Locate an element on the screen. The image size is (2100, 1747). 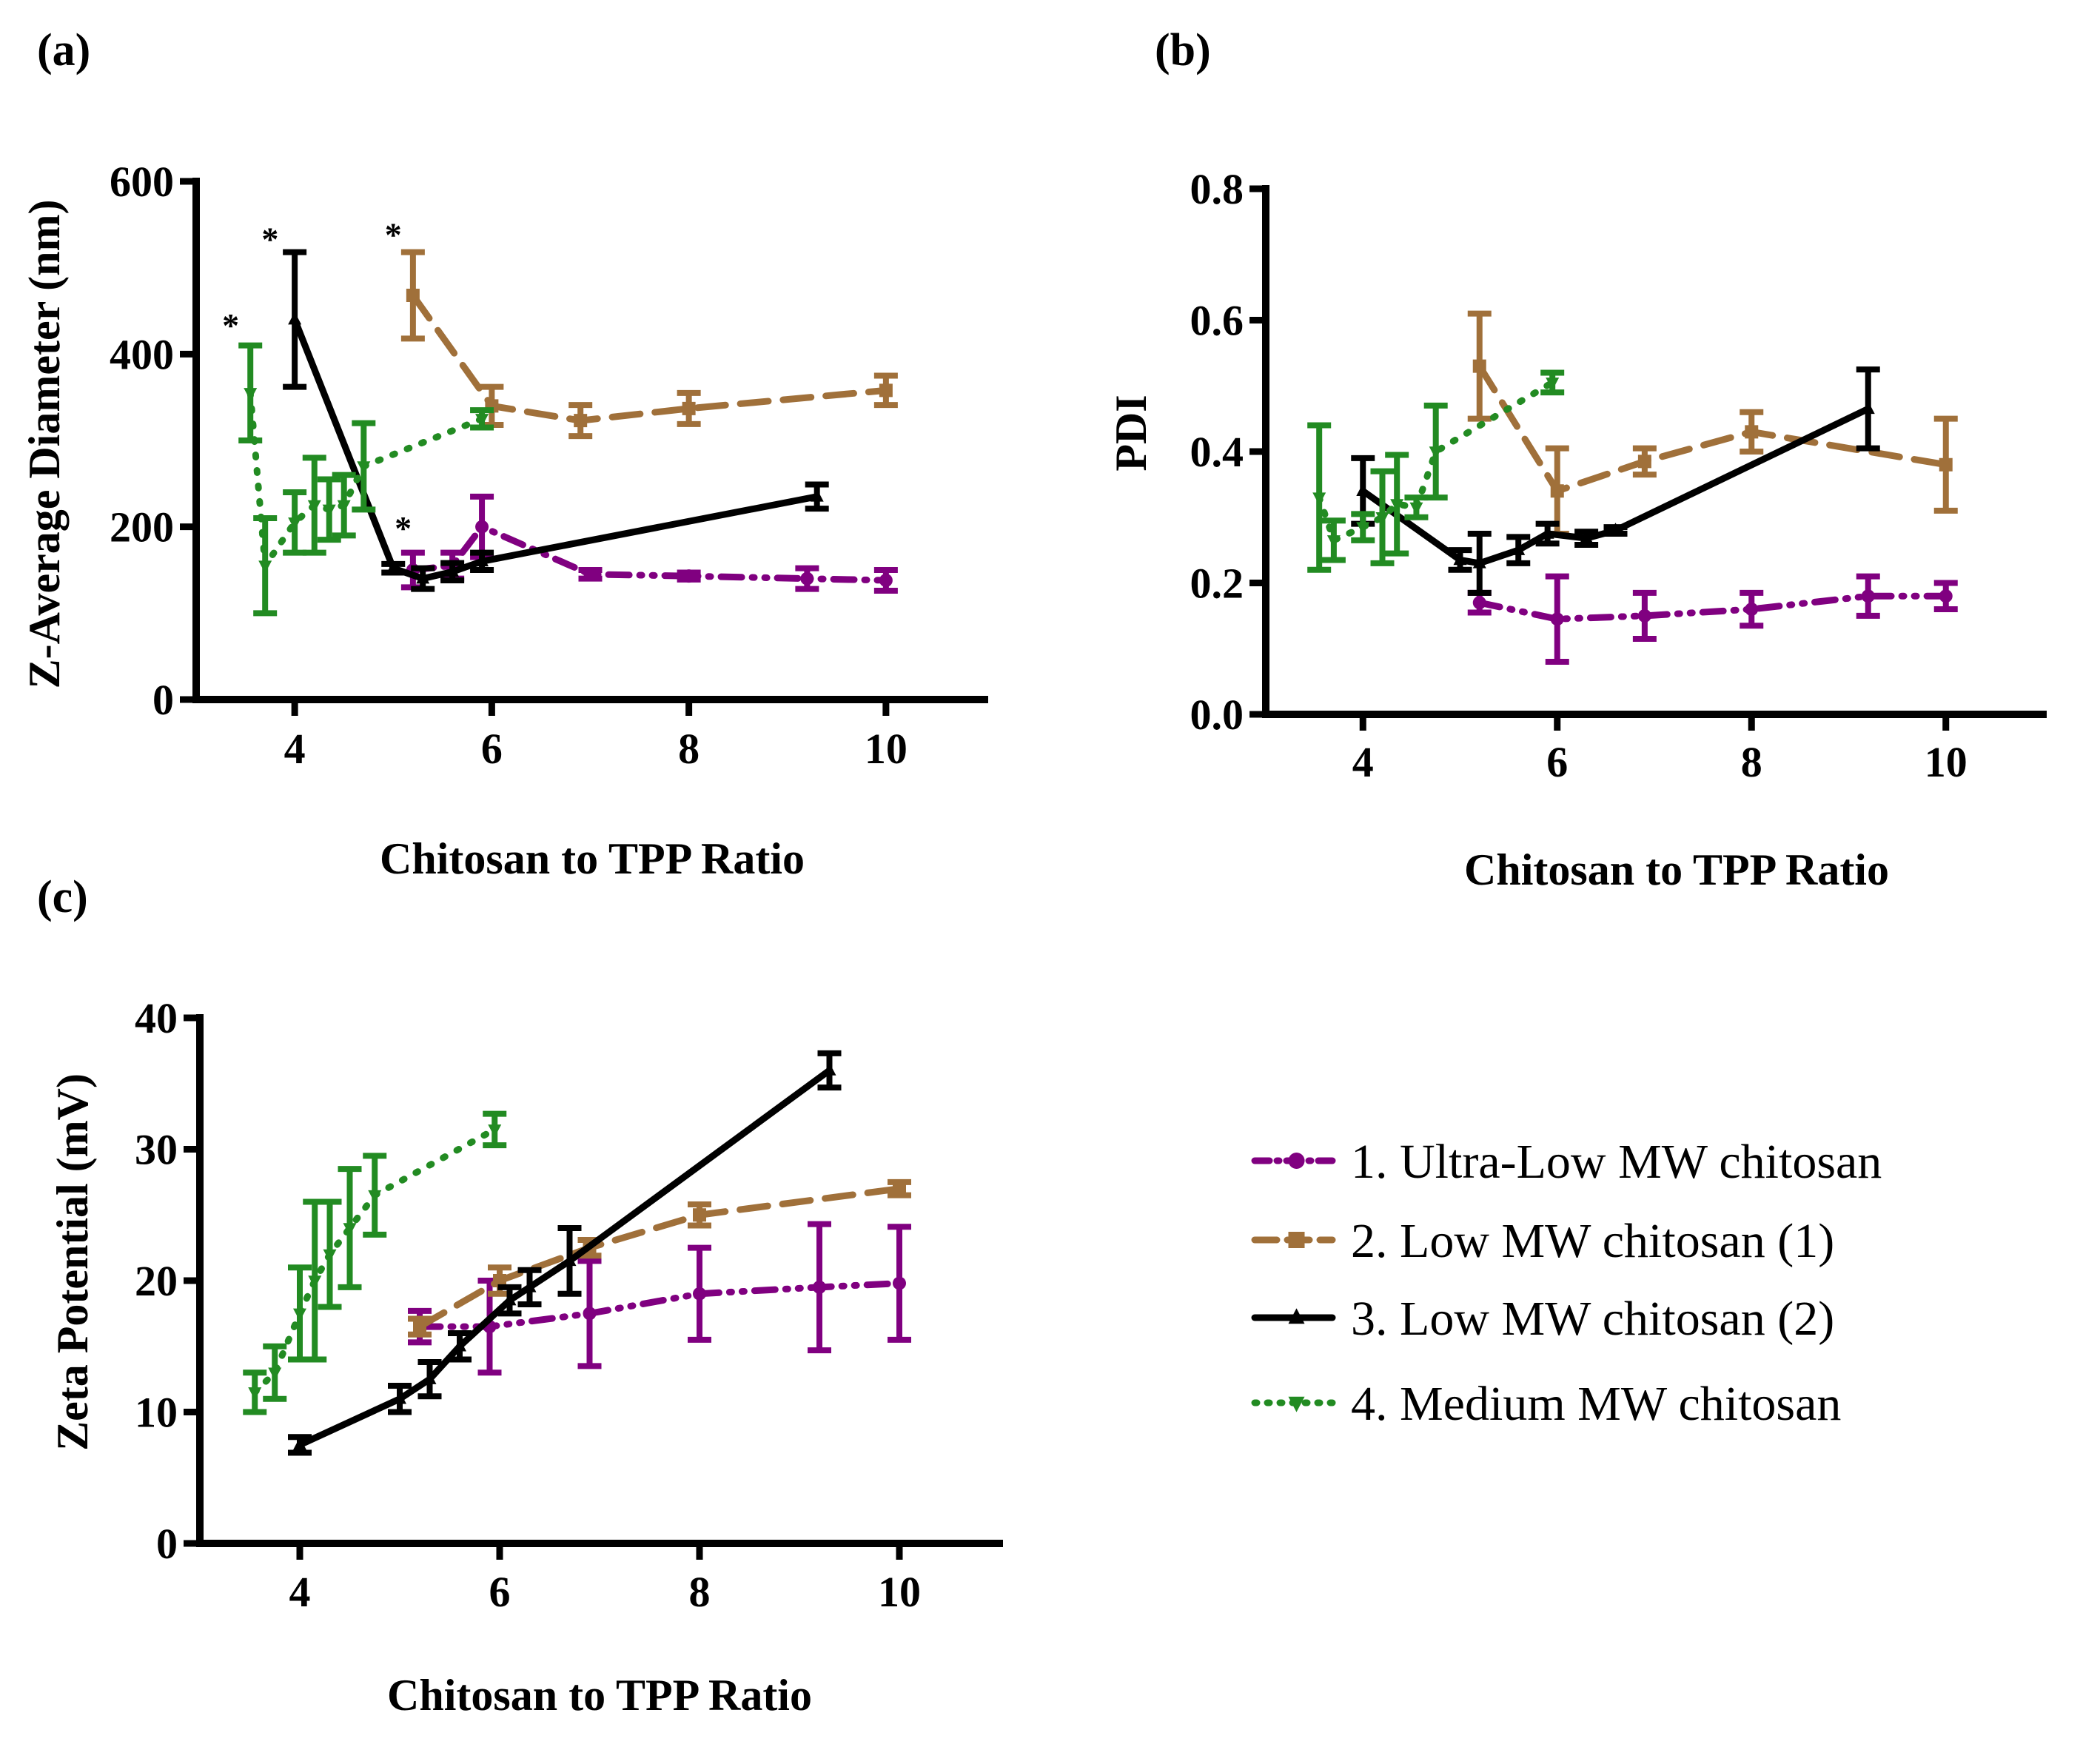
panel-b-y-axis-title: PDI is located at coordinates (1131, 433).